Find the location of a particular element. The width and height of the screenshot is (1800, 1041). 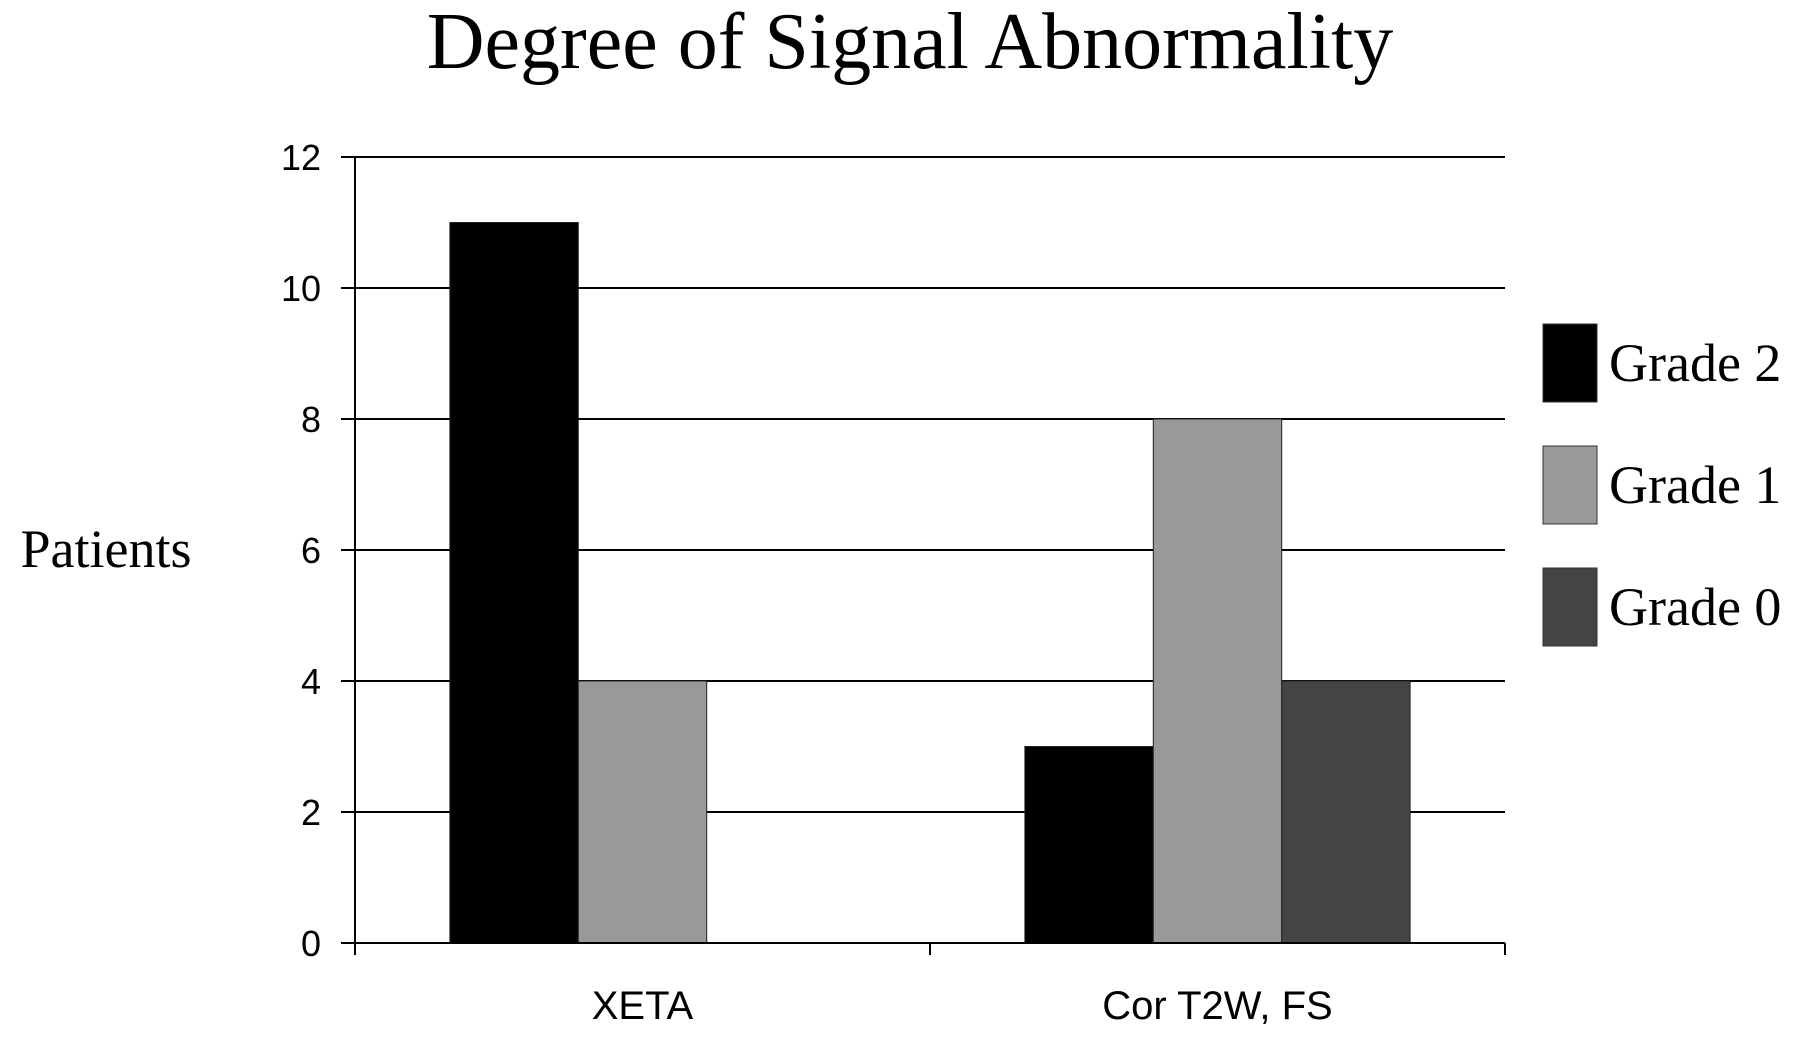

y-tick-label: 6 is located at coordinates (311, 550).